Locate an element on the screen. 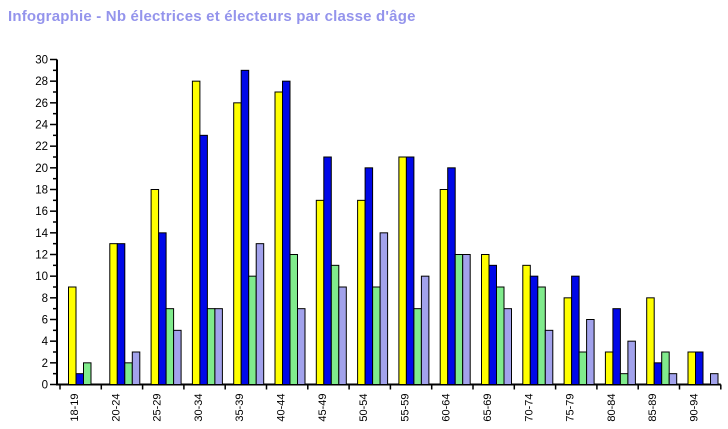  x-category-label: 40-44 is located at coordinates (282, 408).